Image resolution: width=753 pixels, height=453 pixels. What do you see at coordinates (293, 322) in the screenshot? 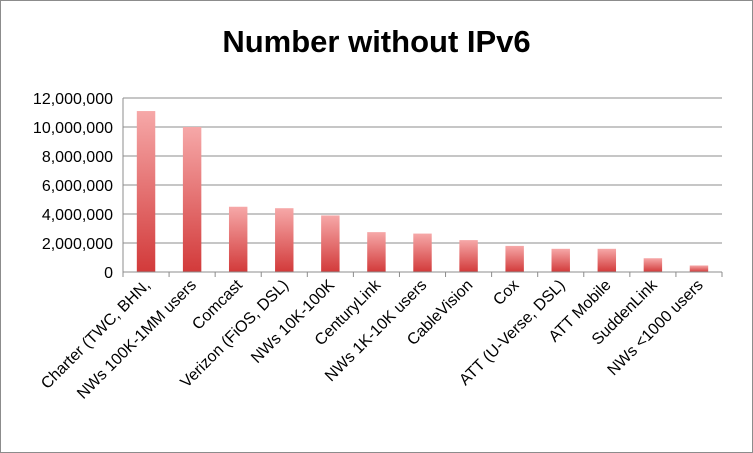
I see `x-tick-label: NWs 10K-100K` at bounding box center [293, 322].